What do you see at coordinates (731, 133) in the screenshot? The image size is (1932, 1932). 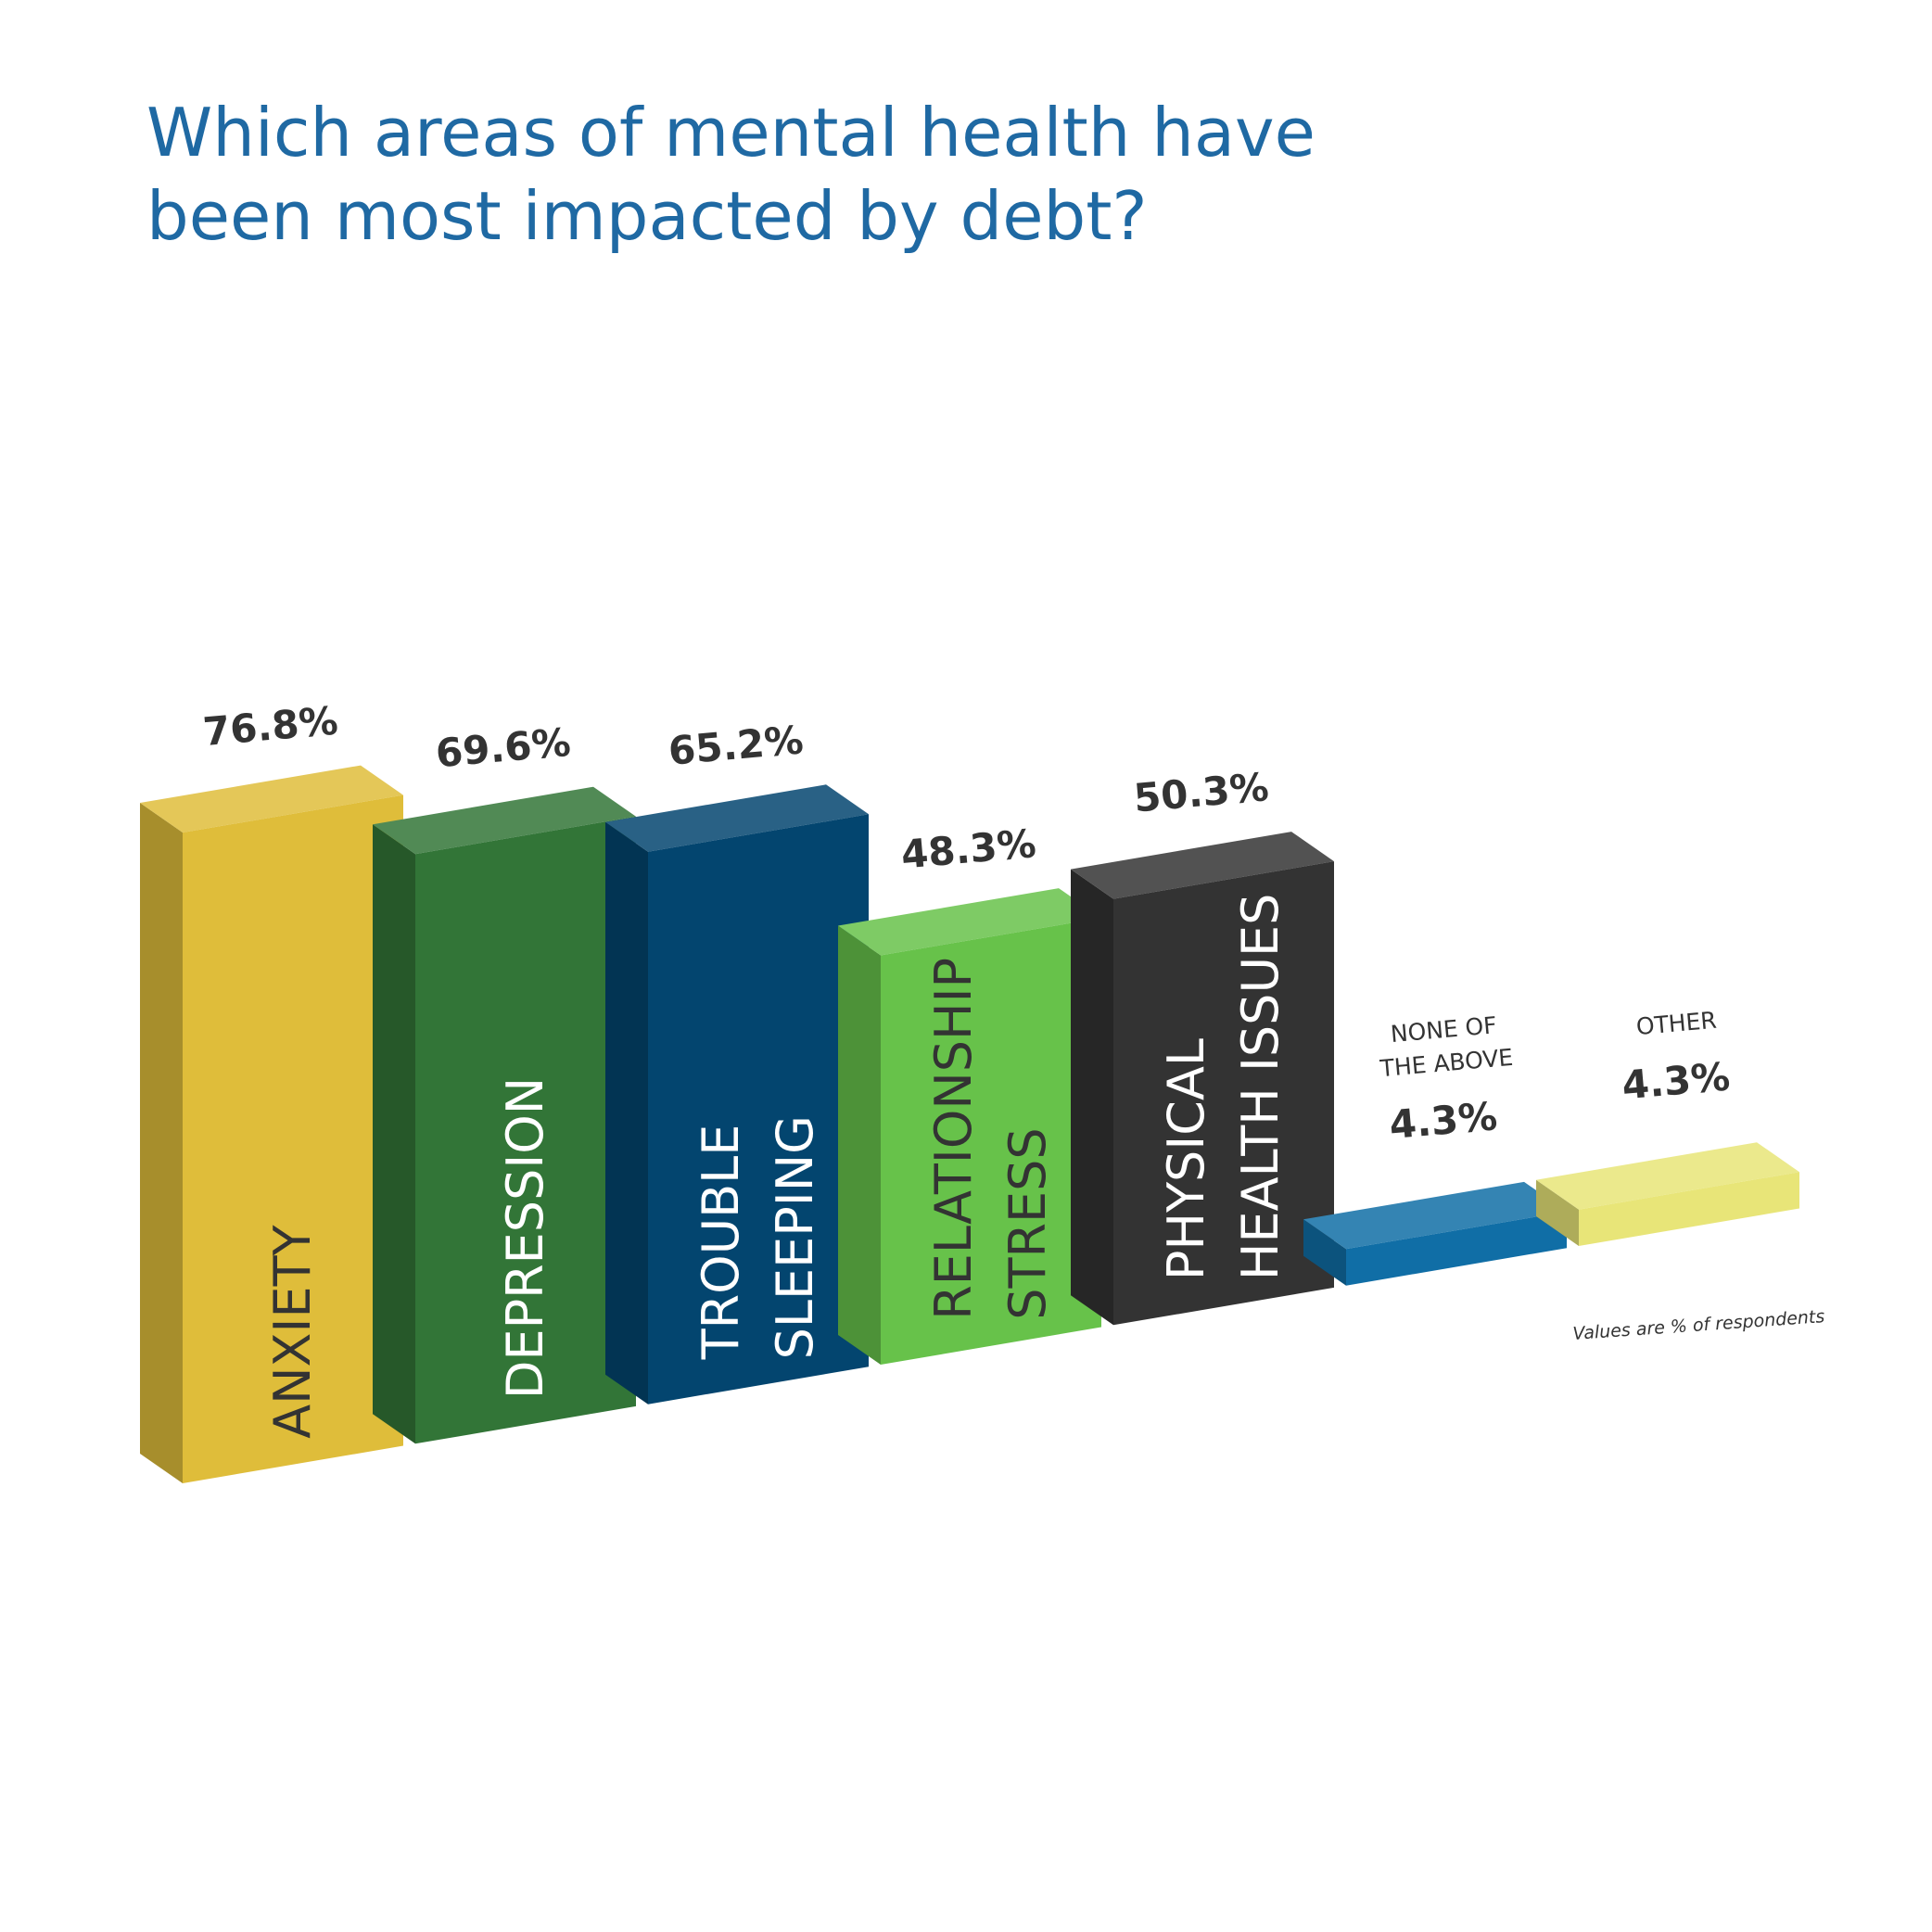 I see `chart-title-line-1: Which areas of mental health have` at bounding box center [731, 133].